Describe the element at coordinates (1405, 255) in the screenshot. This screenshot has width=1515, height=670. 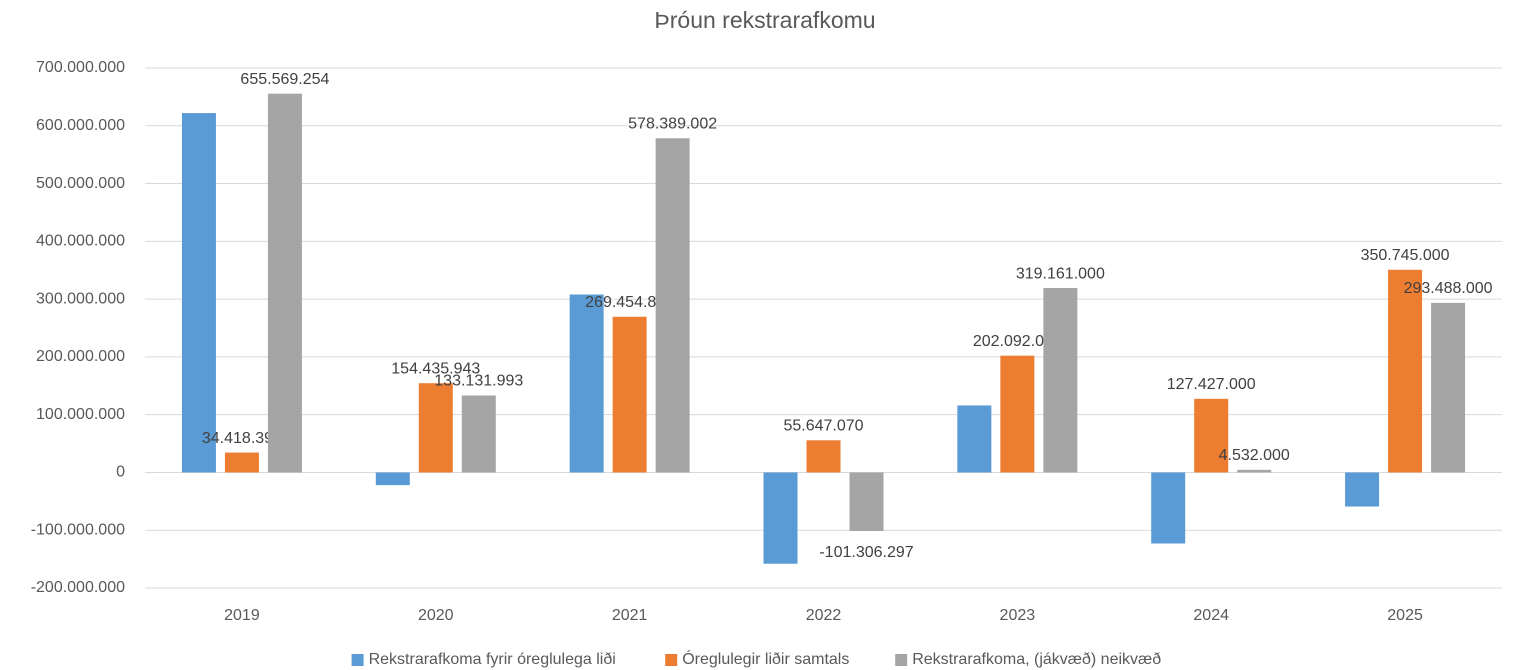
I see `data-label: 350.745.000` at that location.